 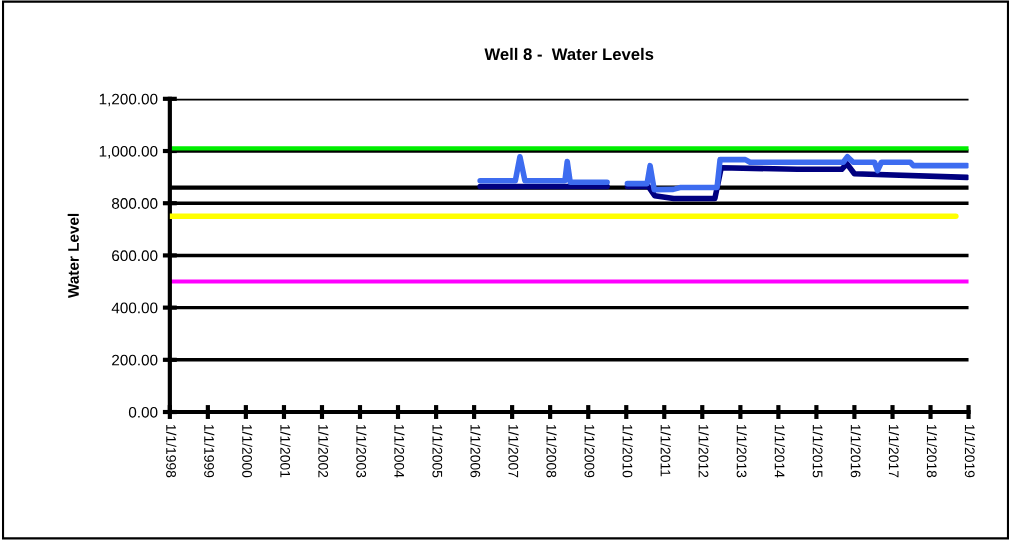 What do you see at coordinates (323, 451) in the screenshot?
I see `x-tick-label: 1/1/2002` at bounding box center [323, 451].